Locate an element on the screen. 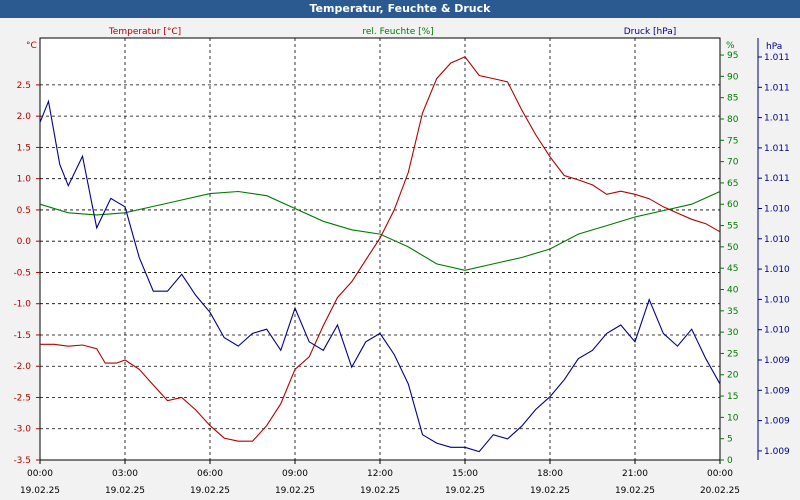 The height and width of the screenshot is (500, 800). humidity-tick-label: 85 is located at coordinates (732, 99).